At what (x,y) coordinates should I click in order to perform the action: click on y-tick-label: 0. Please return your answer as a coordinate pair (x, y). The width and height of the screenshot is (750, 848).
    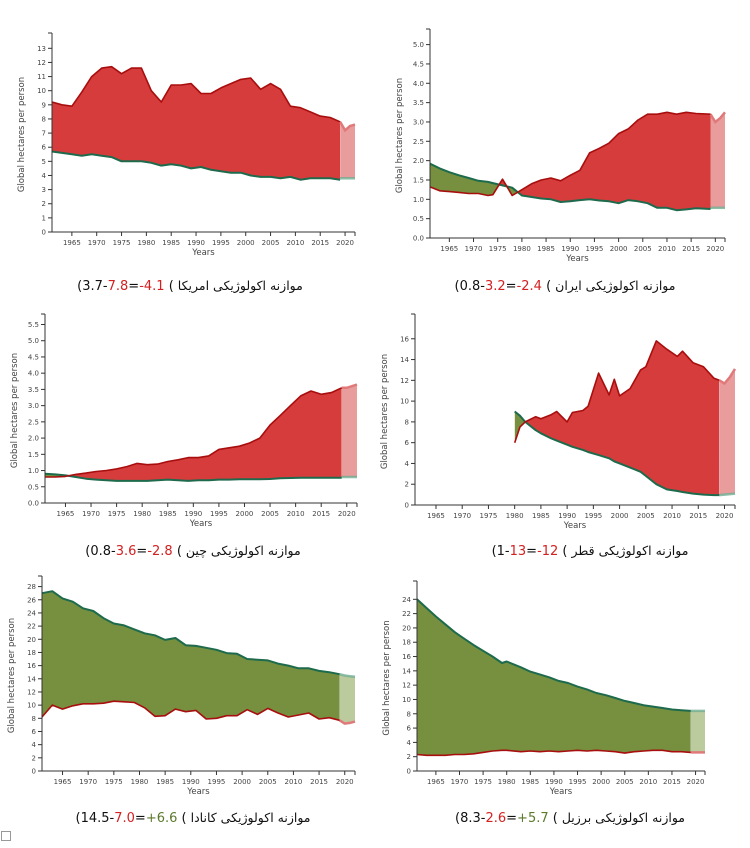
    Looking at the image, I should click on (407, 506).